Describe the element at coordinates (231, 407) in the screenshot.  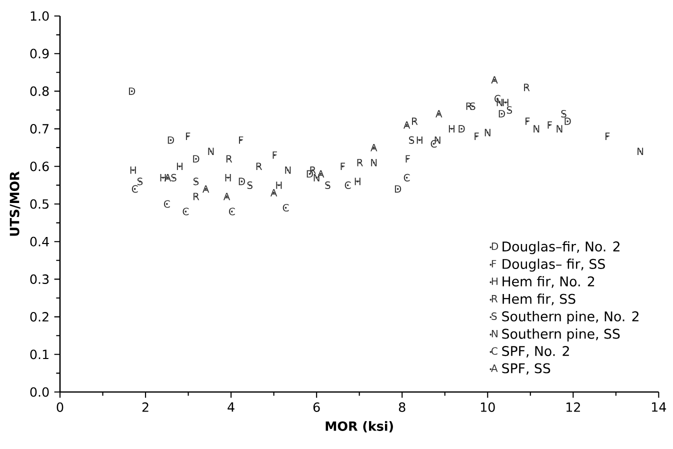
I see `x-tick-label: 4` at that location.